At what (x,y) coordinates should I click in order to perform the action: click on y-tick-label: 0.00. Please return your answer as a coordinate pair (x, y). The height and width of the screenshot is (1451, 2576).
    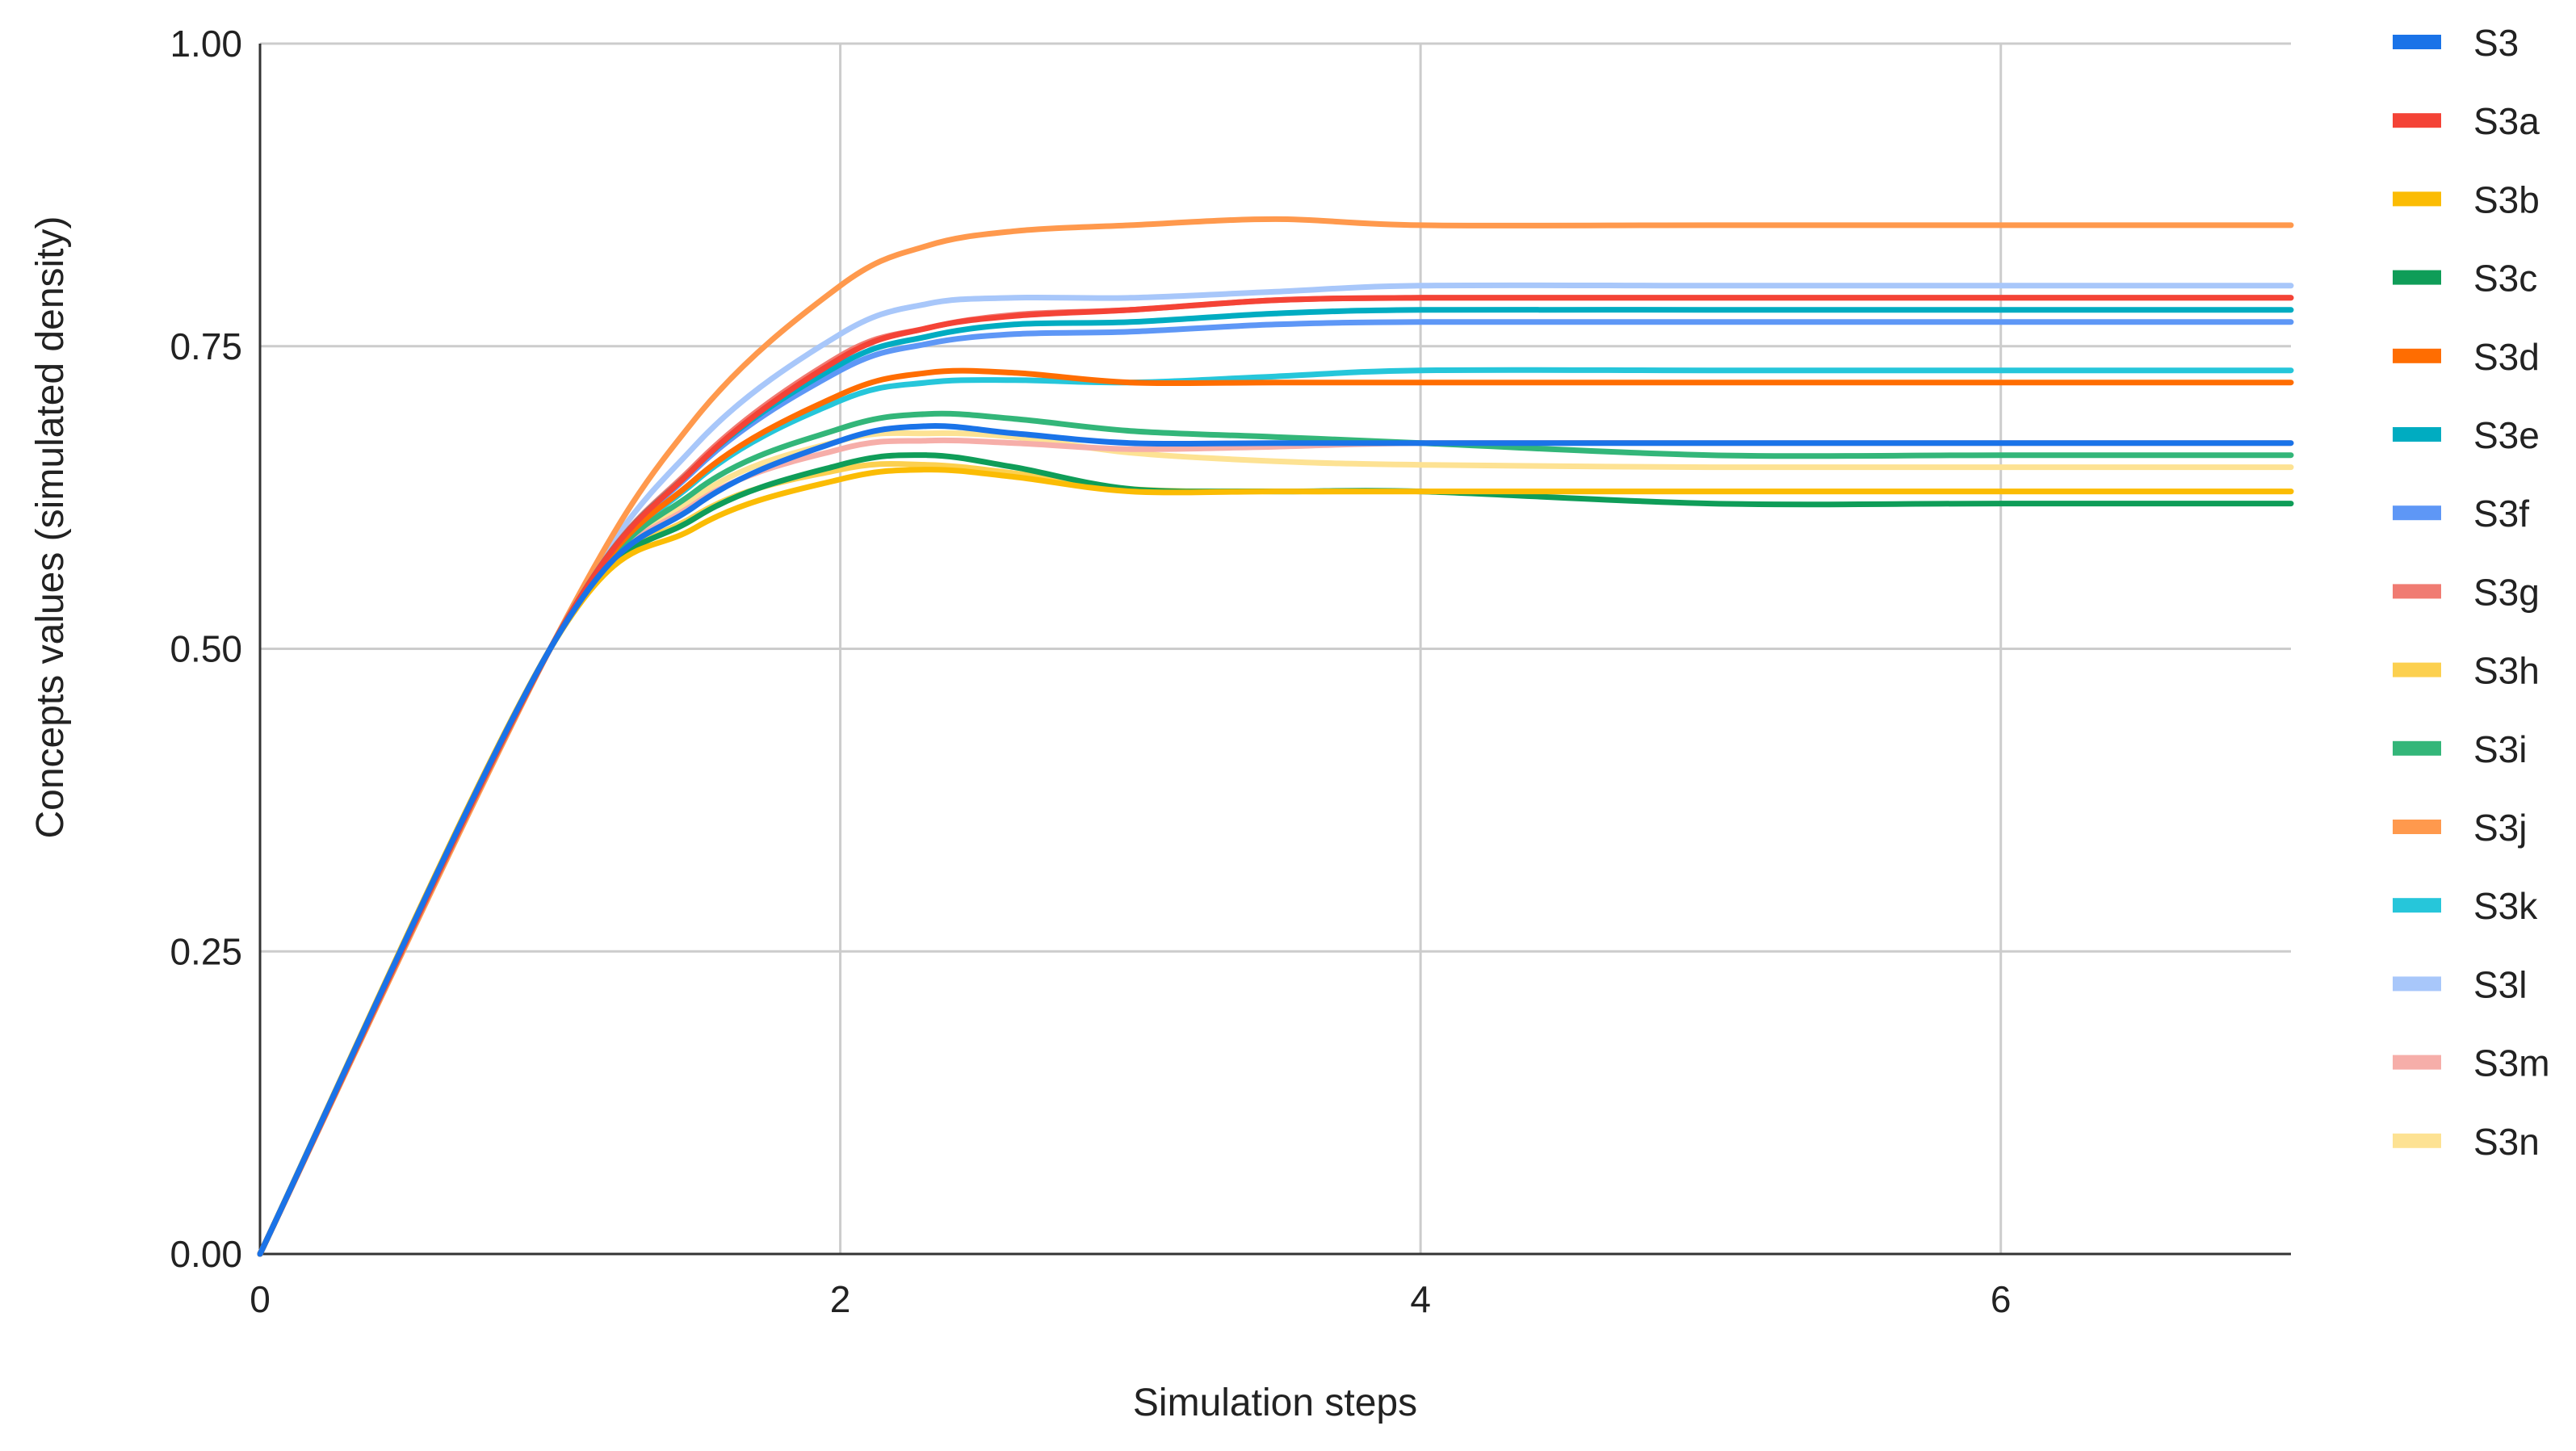
    Looking at the image, I should click on (206, 1254).